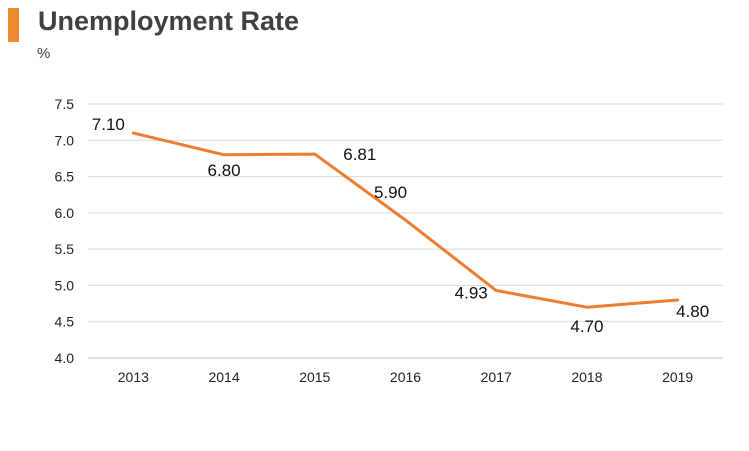 The width and height of the screenshot is (749, 451). I want to click on page-title: Unemployment Rate, so click(169, 21).